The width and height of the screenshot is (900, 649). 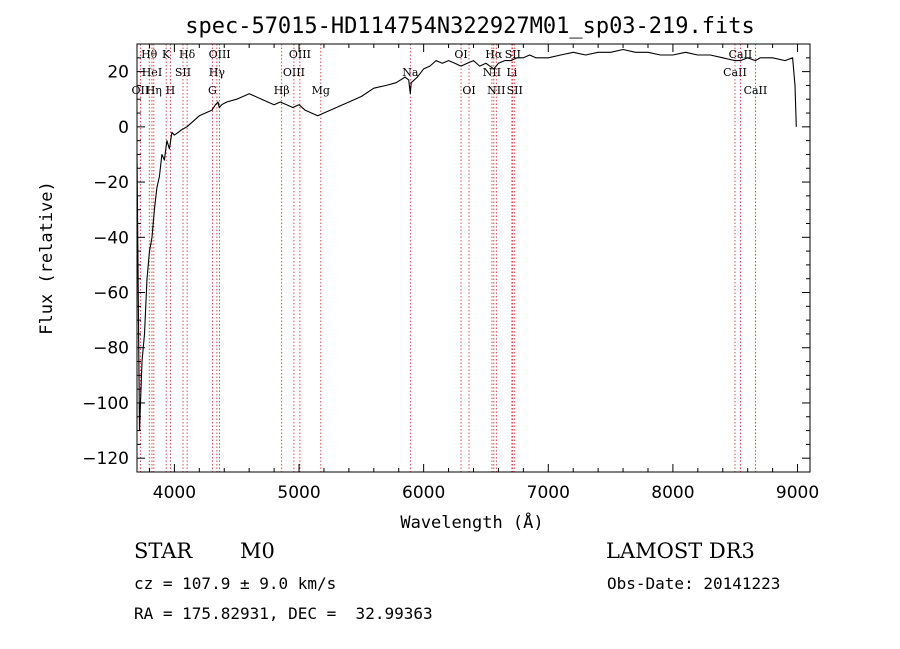 What do you see at coordinates (471, 522) in the screenshot?
I see `x-axis-label: Wavelength (Å)` at bounding box center [471, 522].